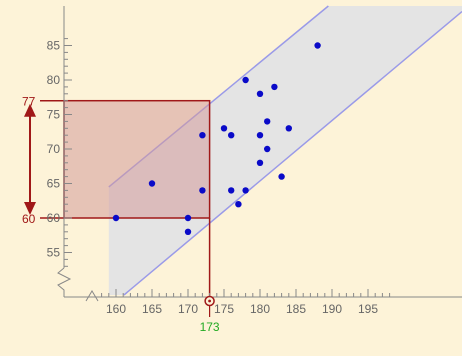 This screenshot has height=356, width=462. I want to click on interval-high-label: 77, so click(29, 102).